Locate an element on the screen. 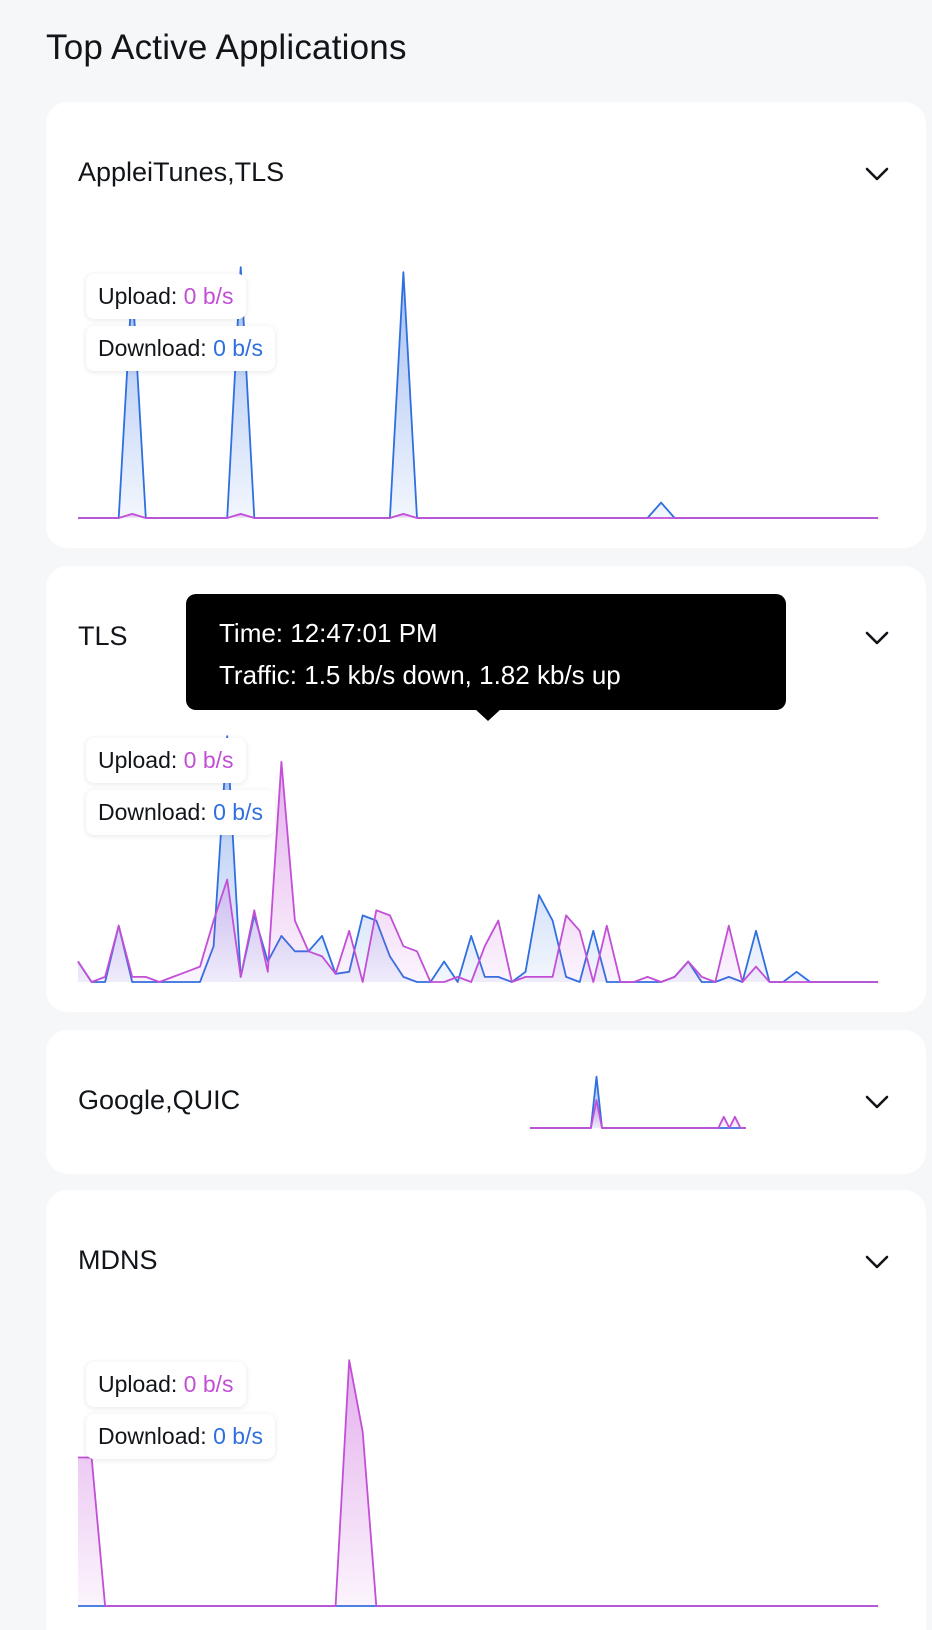 The height and width of the screenshot is (1630, 932). tooltip-arrow is located at coordinates (488, 715).